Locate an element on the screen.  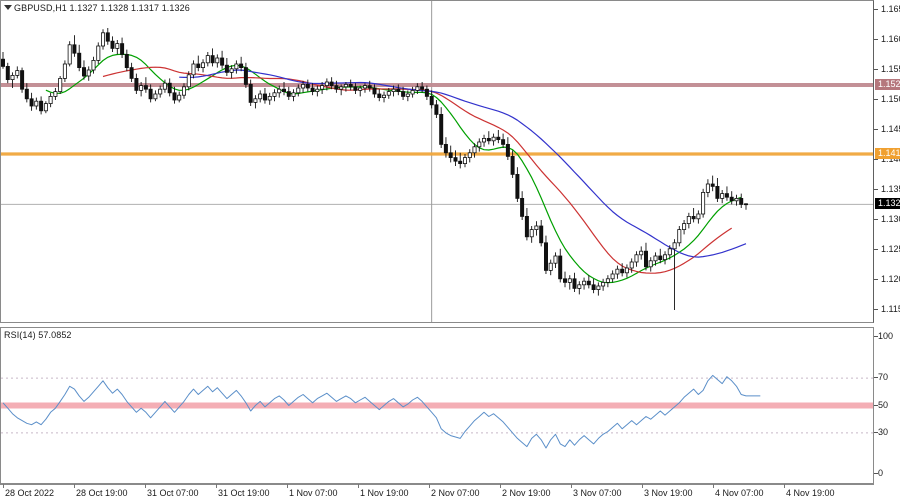
resistance-level-badge: 1.1525 is located at coordinates (887, 84).